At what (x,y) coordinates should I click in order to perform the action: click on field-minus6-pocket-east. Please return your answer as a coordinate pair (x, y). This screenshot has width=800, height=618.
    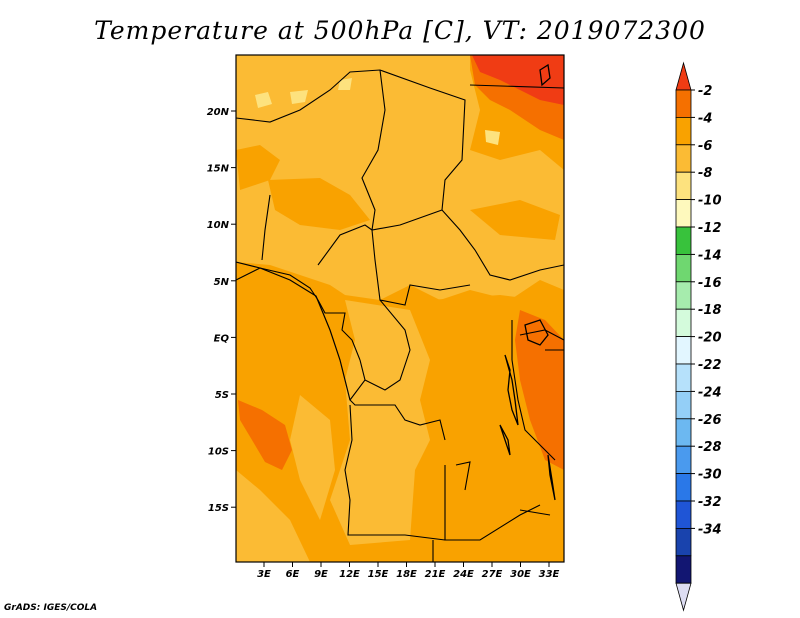
    Looking at the image, I should click on (515, 220).